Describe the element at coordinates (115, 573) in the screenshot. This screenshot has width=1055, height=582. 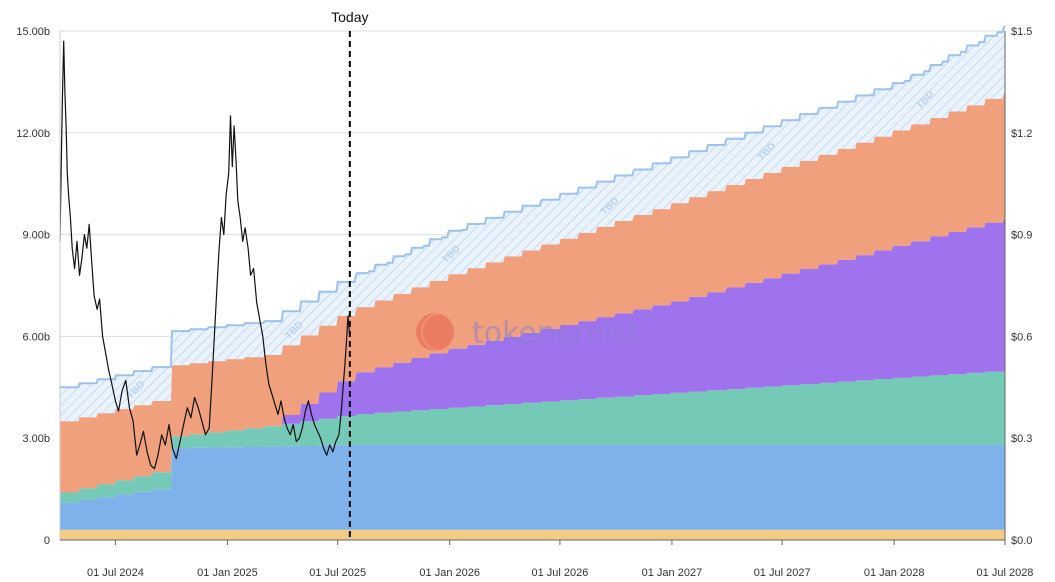
I see `x-tick-label: 01 Jul 2024` at that location.